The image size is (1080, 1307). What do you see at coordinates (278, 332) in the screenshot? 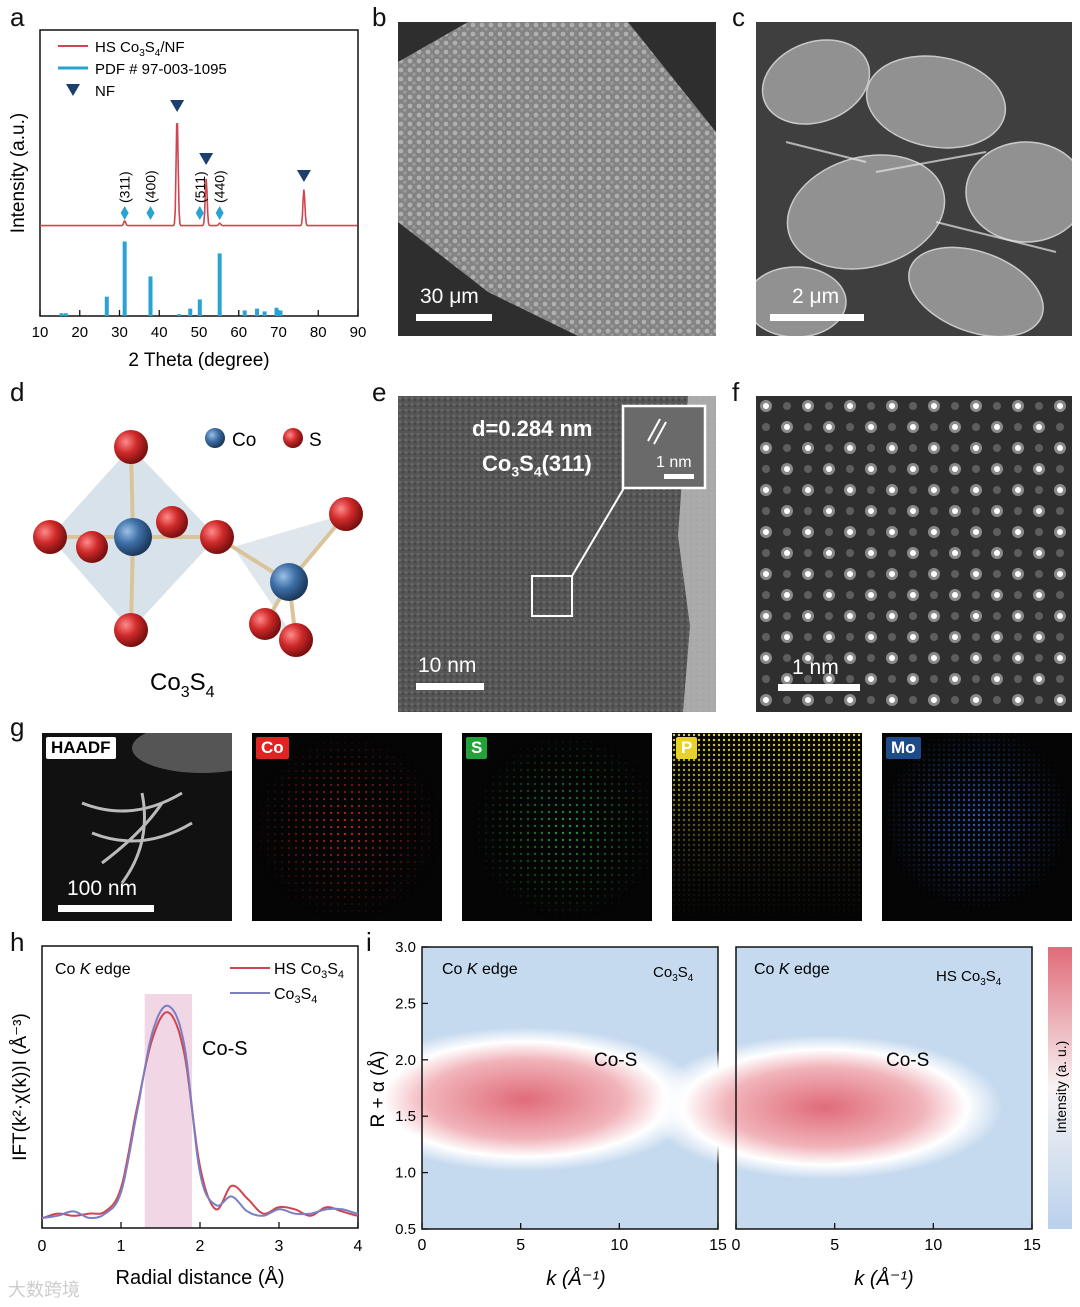
I see `xrd-x-tick-label: 70` at bounding box center [278, 332].